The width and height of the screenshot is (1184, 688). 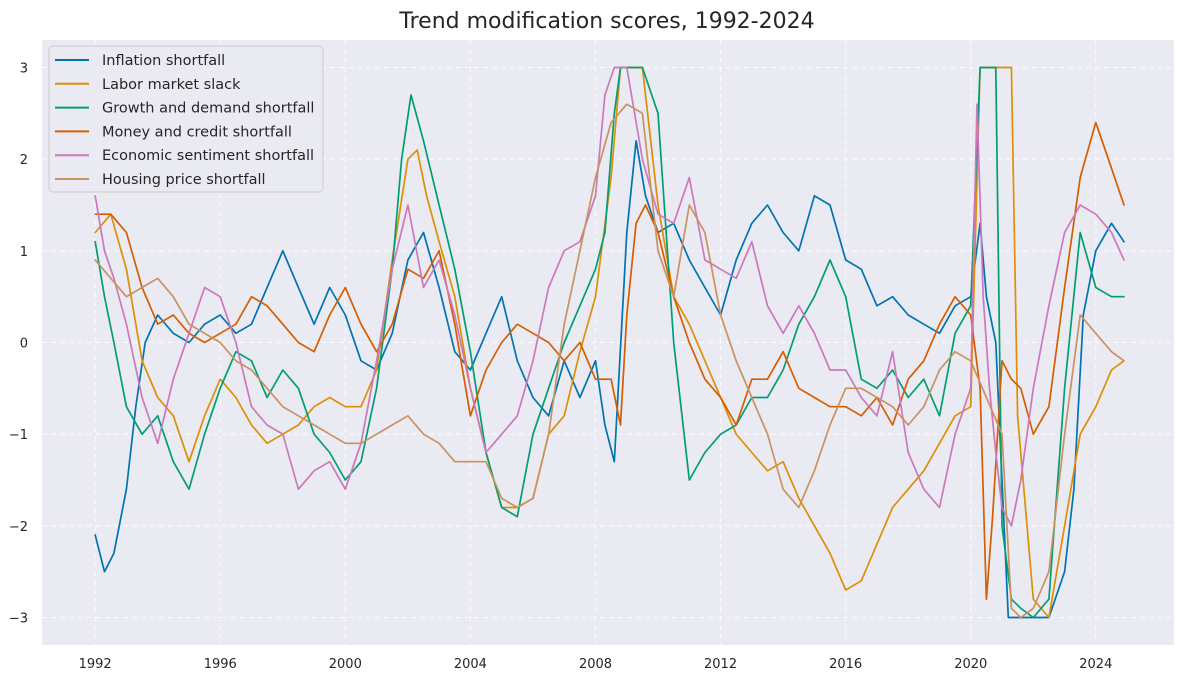 I want to click on legend-label: Inflation shortfall, so click(x=163, y=61).